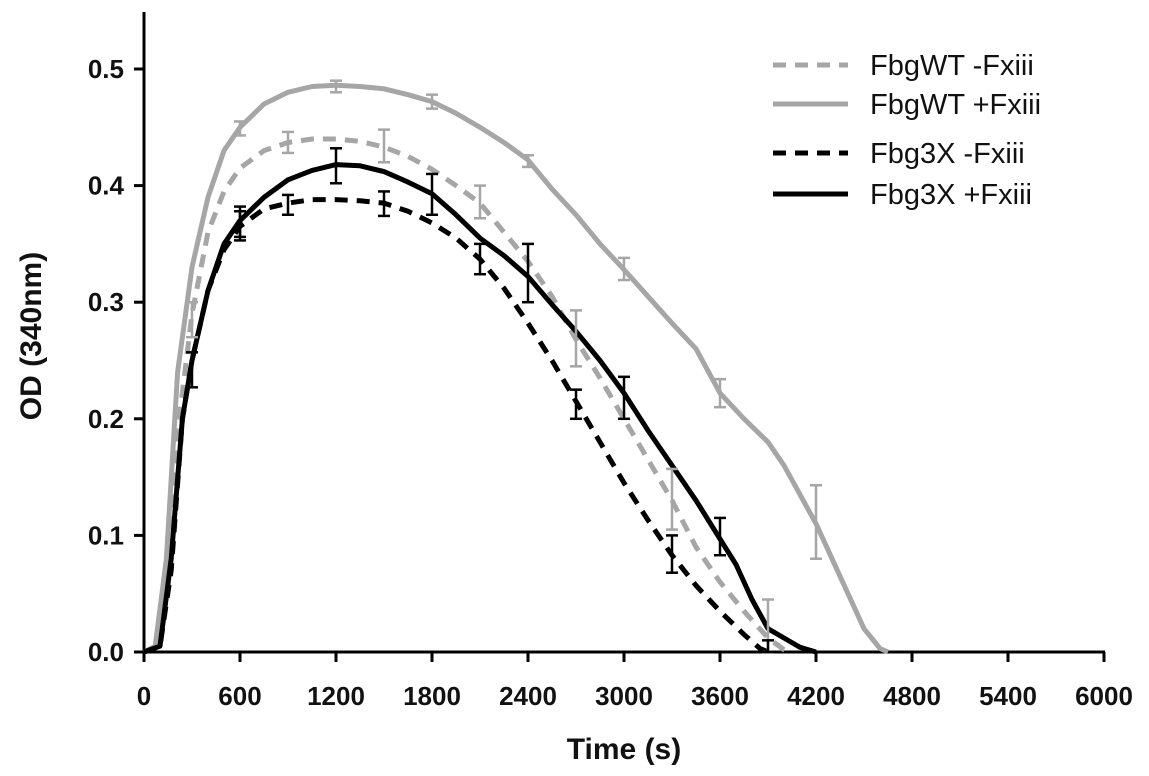 The height and width of the screenshot is (776, 1149). I want to click on x-tick-label: 3000, so click(624, 696).